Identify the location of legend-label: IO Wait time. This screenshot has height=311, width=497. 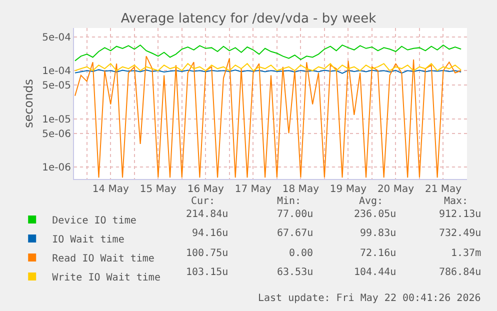
(88, 240).